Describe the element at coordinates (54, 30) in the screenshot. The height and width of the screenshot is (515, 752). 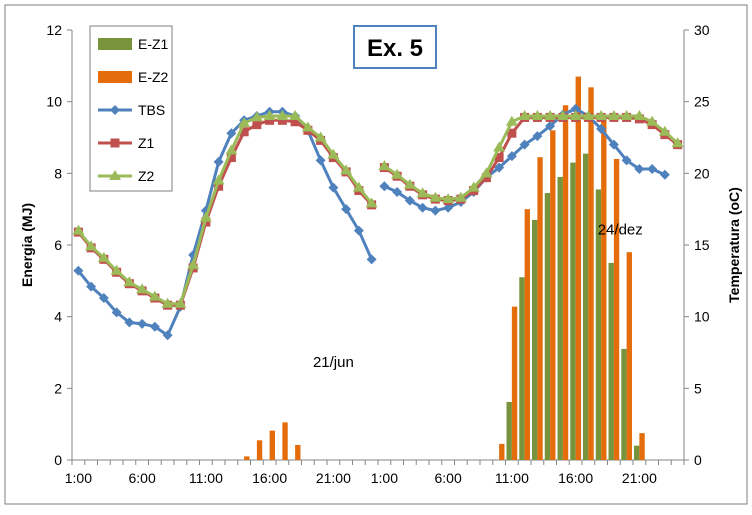
I see `left-tick-label: 12` at that location.